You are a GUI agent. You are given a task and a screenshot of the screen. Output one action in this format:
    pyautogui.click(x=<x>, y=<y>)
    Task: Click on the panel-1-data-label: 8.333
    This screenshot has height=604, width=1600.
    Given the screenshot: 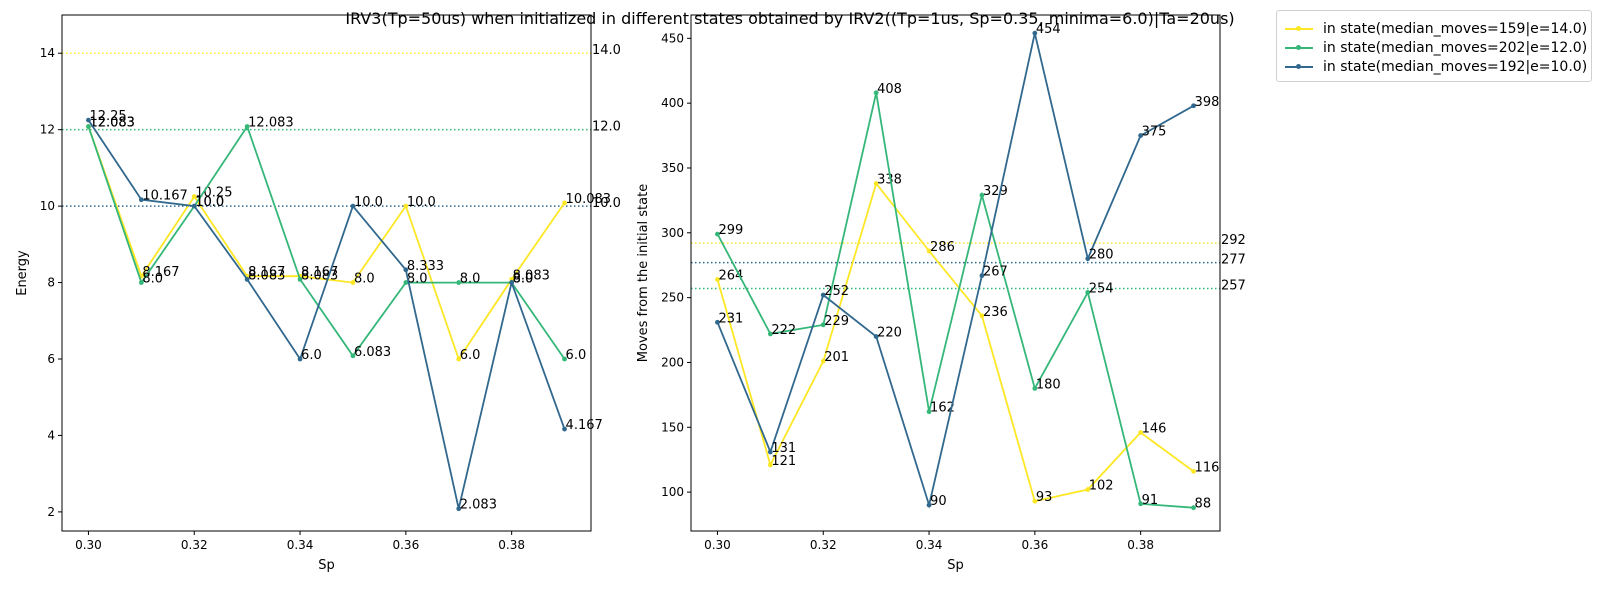 What is the action you would take?
    pyautogui.click(x=425, y=266)
    